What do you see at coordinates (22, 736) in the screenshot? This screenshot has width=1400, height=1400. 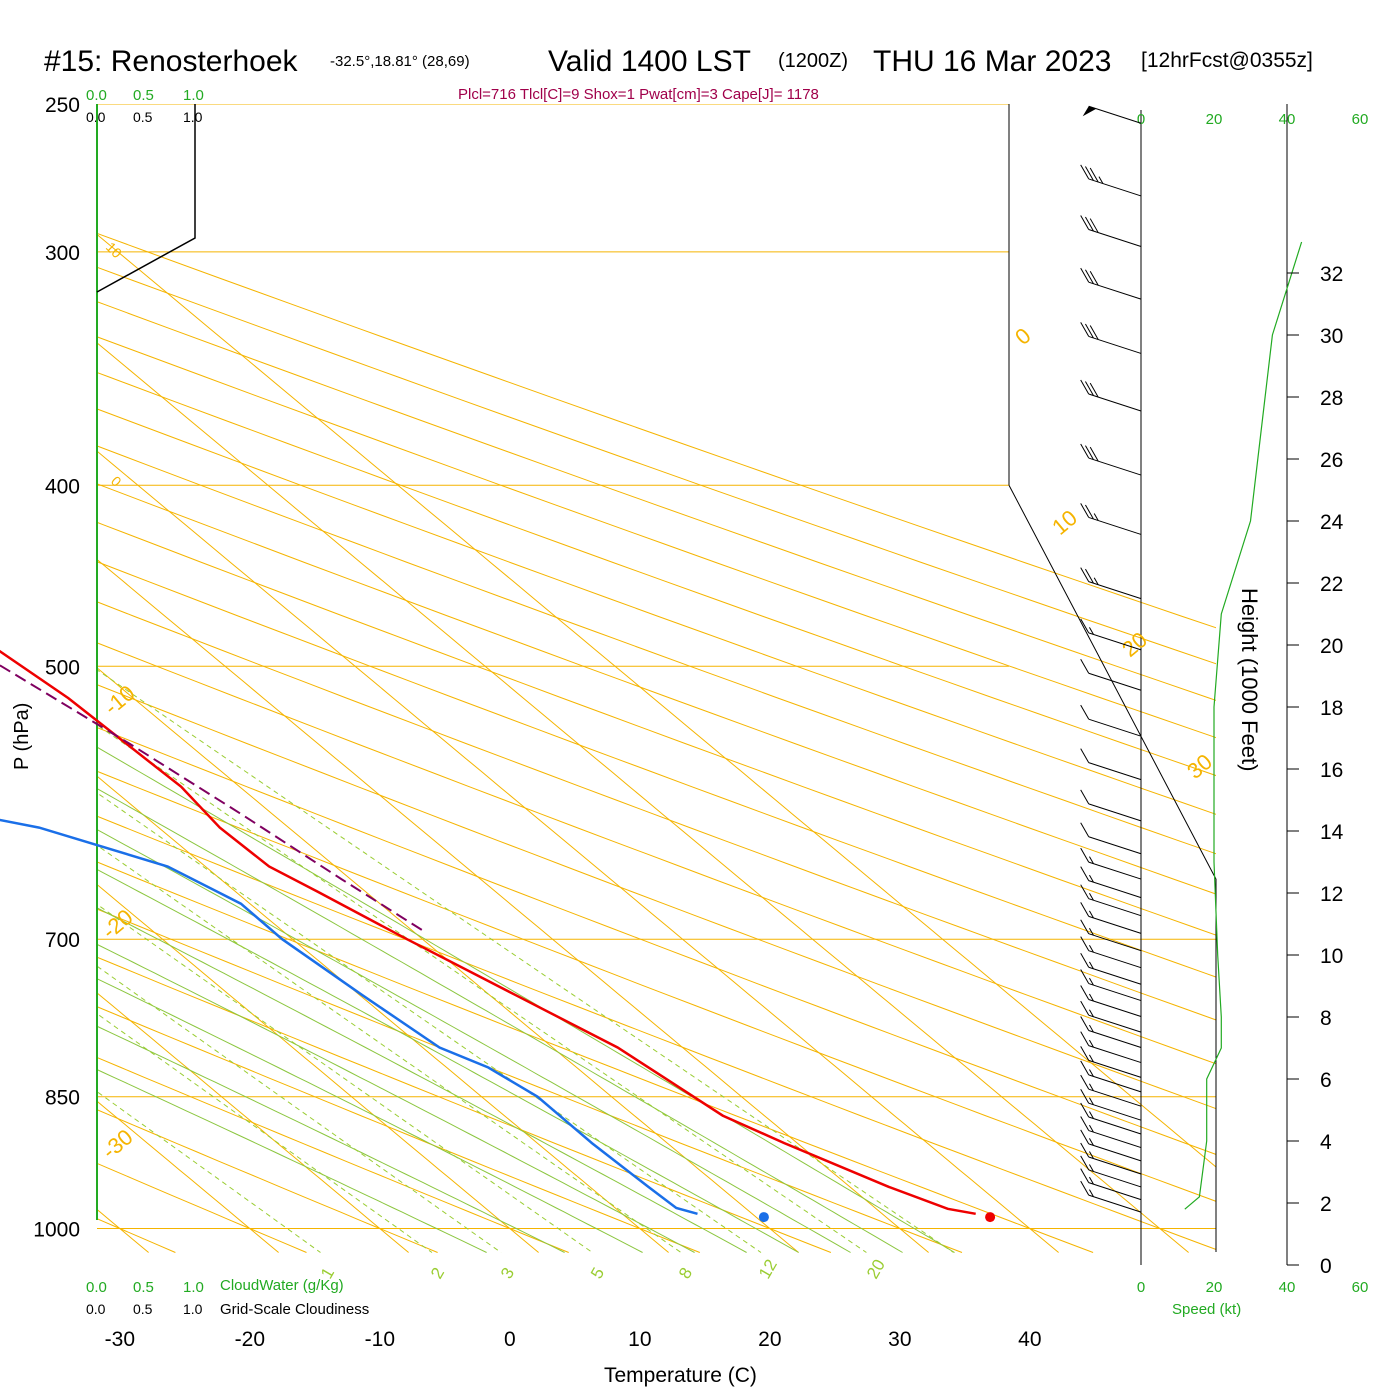 I see `y-axis-label: P (hPa)` at bounding box center [22, 736].